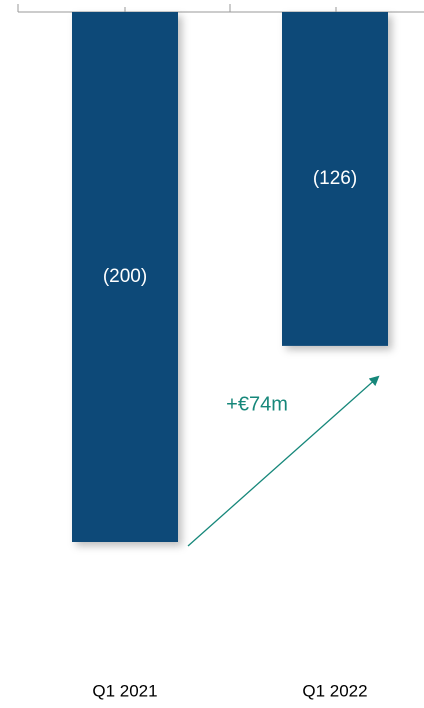 The image size is (424, 708). Describe the element at coordinates (334, 690) in the screenshot. I see `x-tick-label: Q1 2022` at that location.